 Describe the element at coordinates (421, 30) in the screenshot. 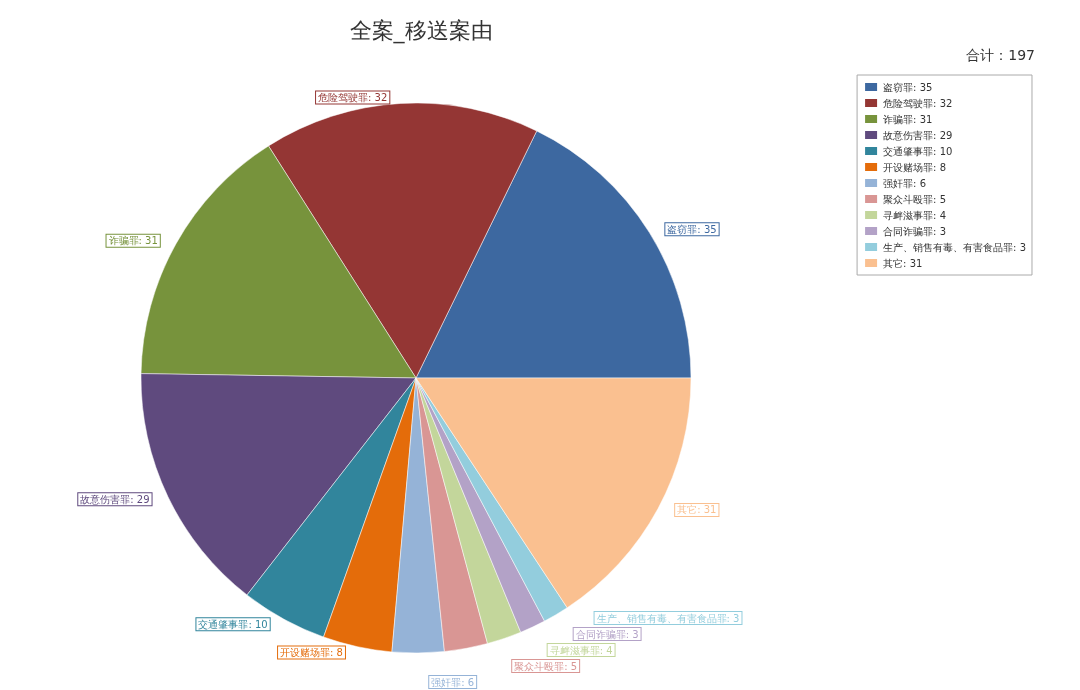

I see `chart-title: 全案_移送案由` at that location.